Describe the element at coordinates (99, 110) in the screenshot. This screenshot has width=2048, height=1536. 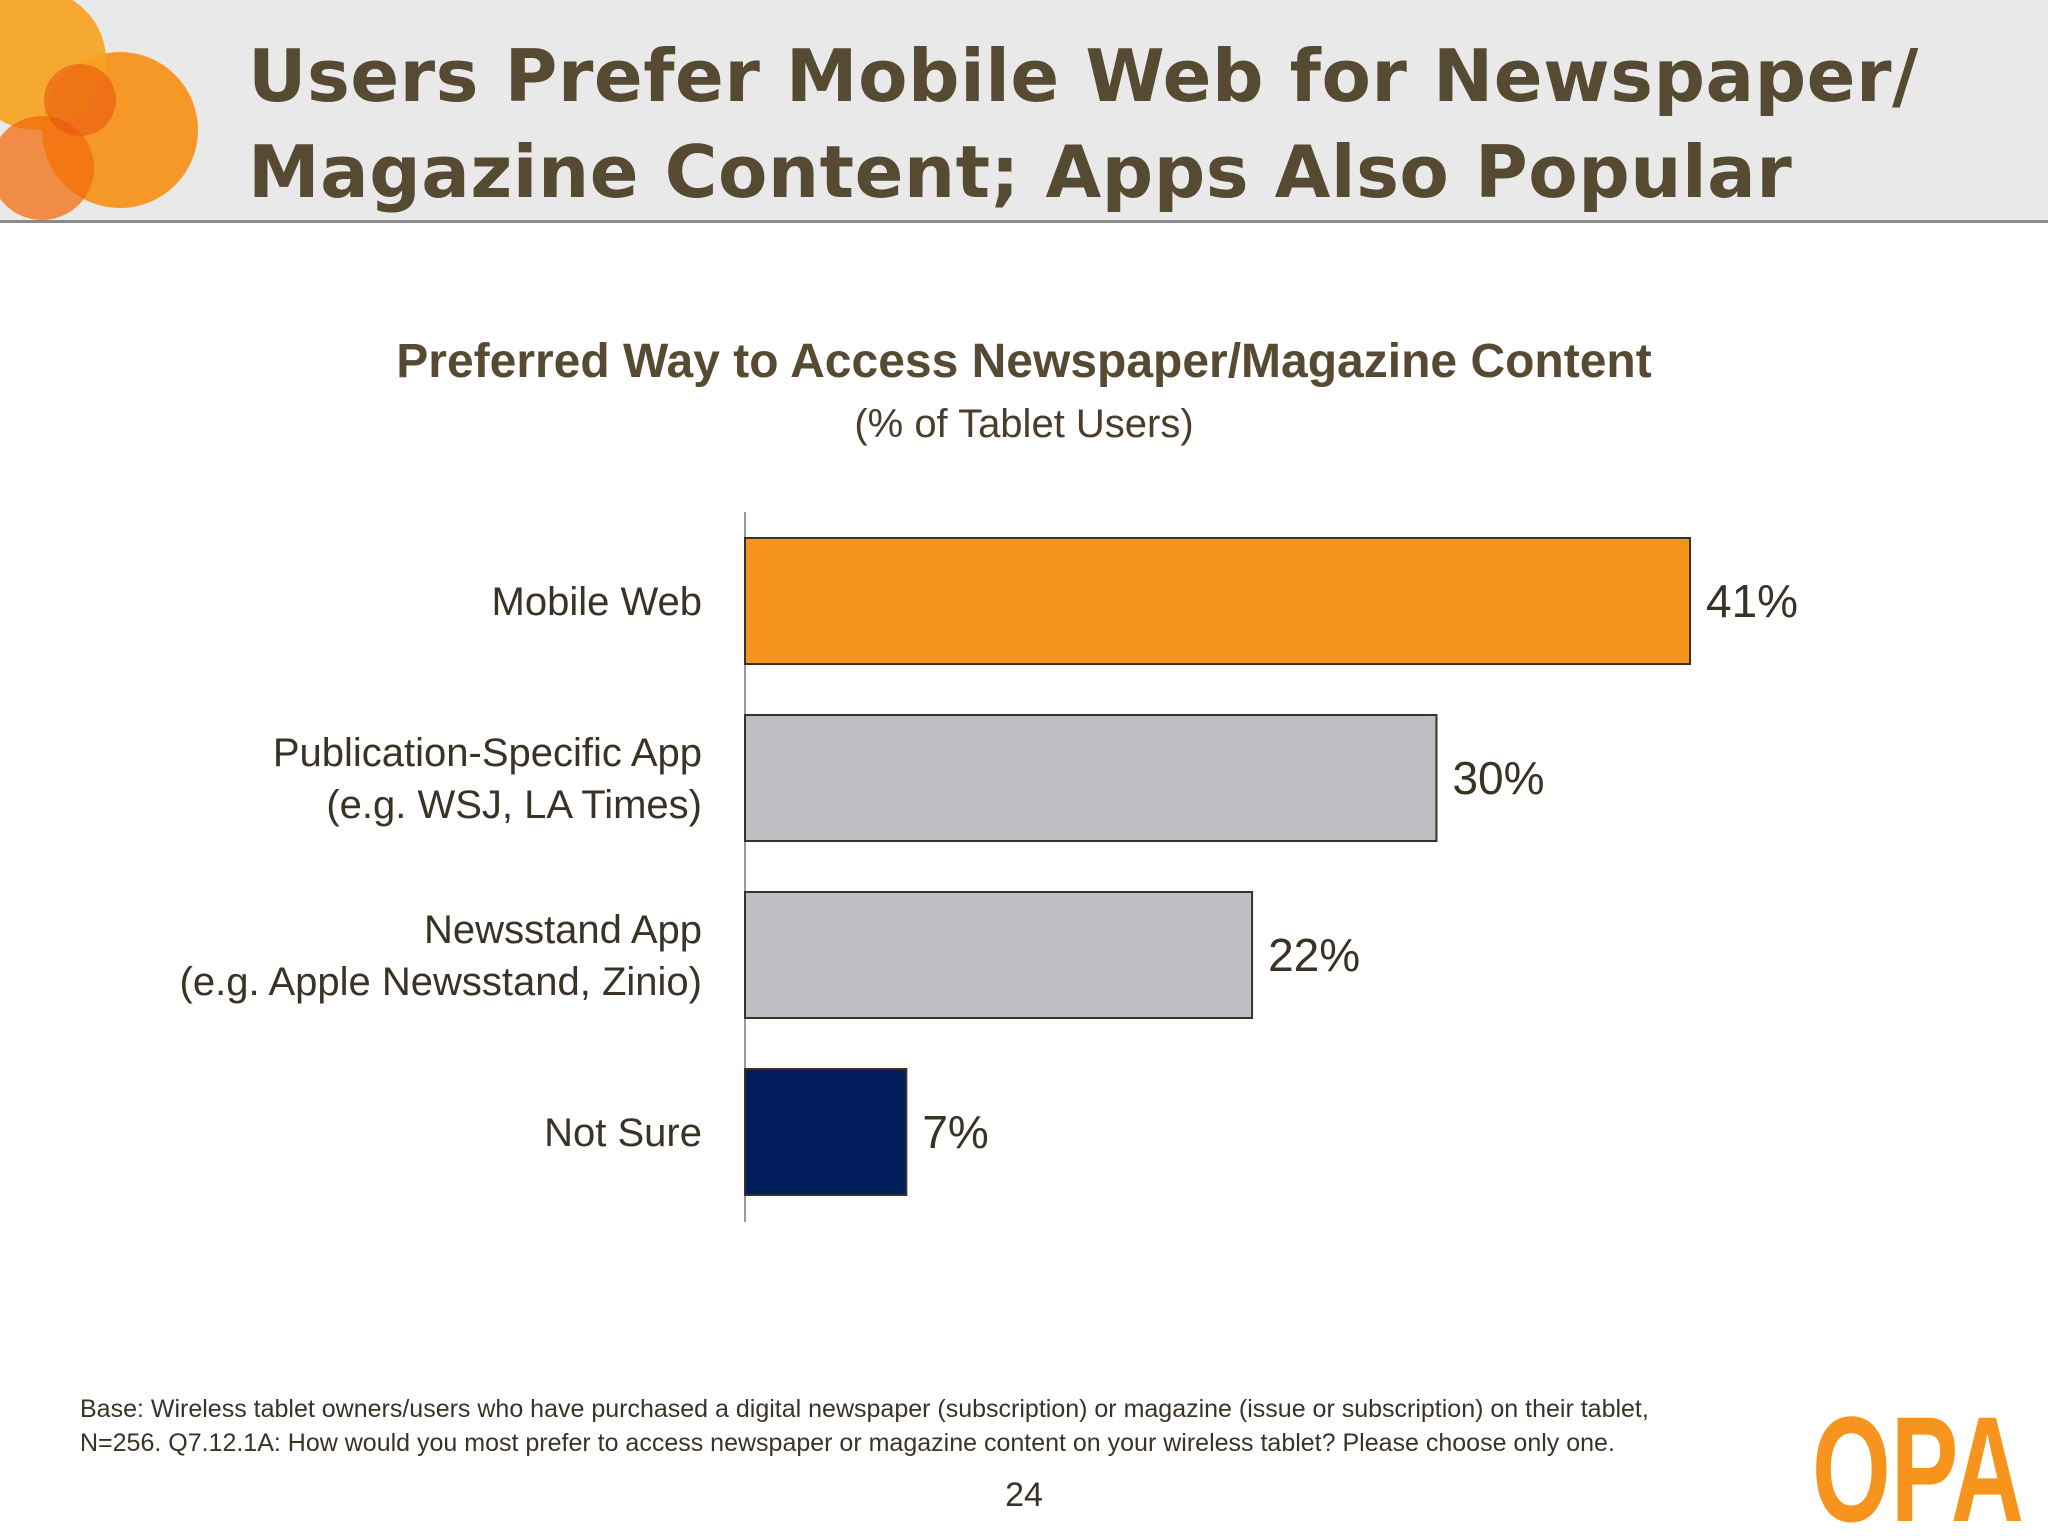
I see `orange-circles-logo-decoration` at that location.